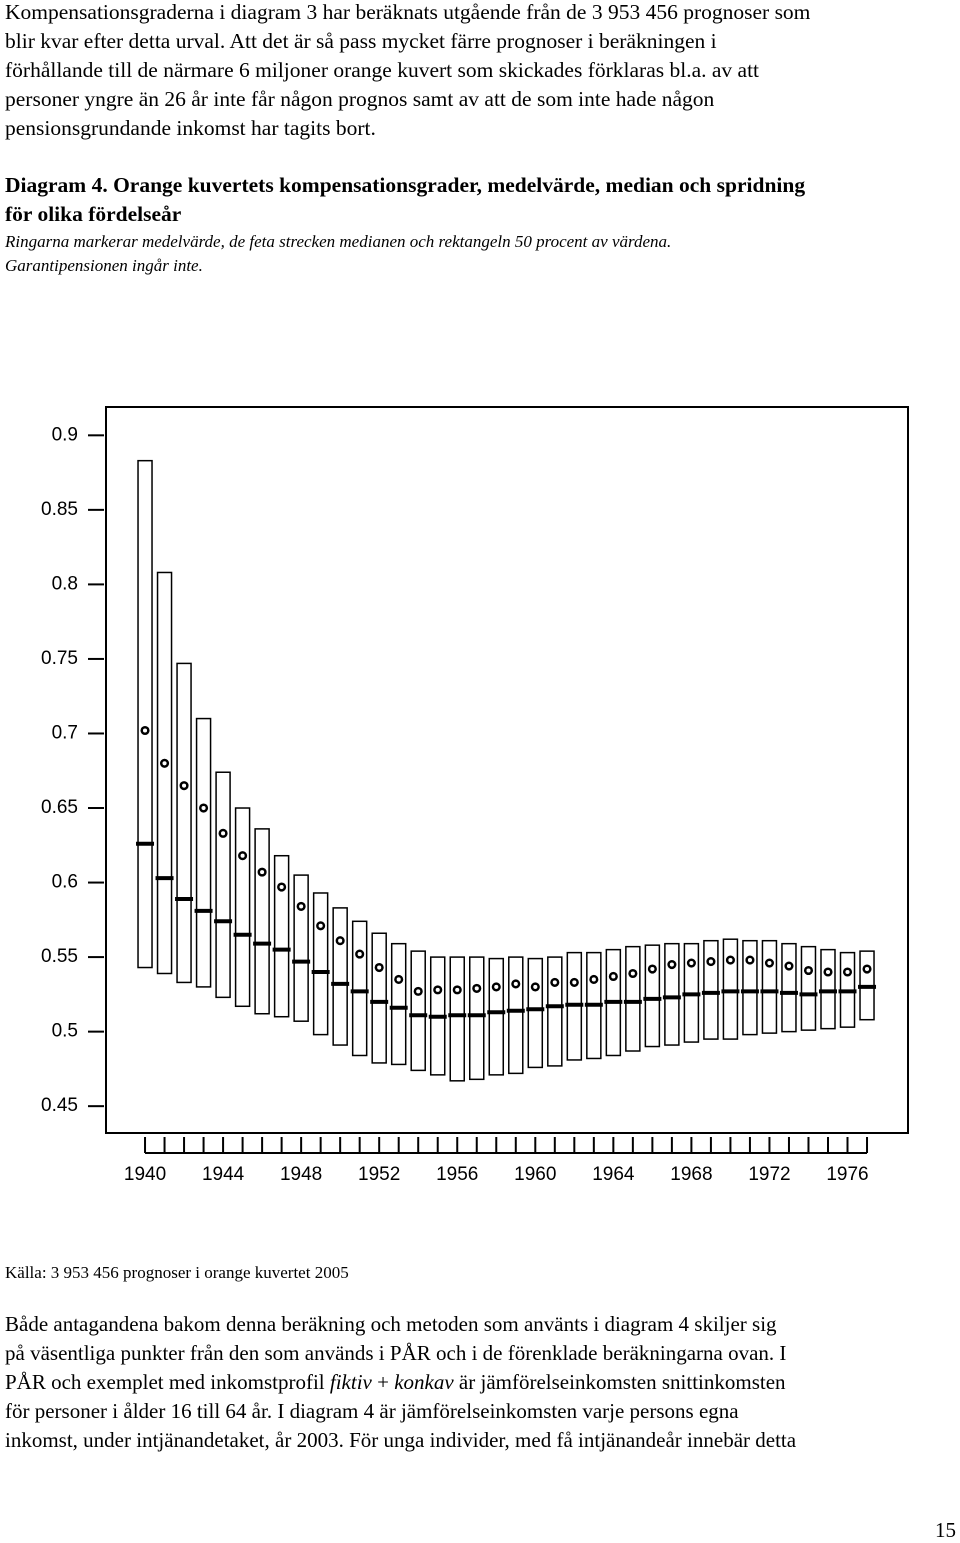 Image resolution: width=960 pixels, height=1543 pixels. I want to click on x-tick-label: 1948, so click(301, 1174).